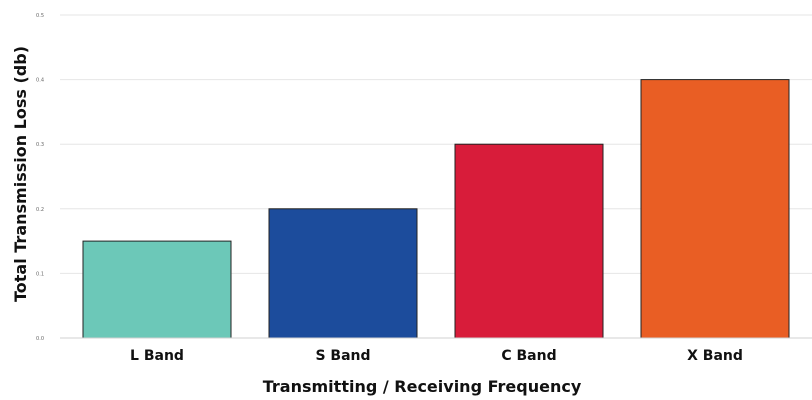 This screenshot has height=400, width=812. Describe the element at coordinates (529, 241) in the screenshot. I see `bar-c-band` at that location.